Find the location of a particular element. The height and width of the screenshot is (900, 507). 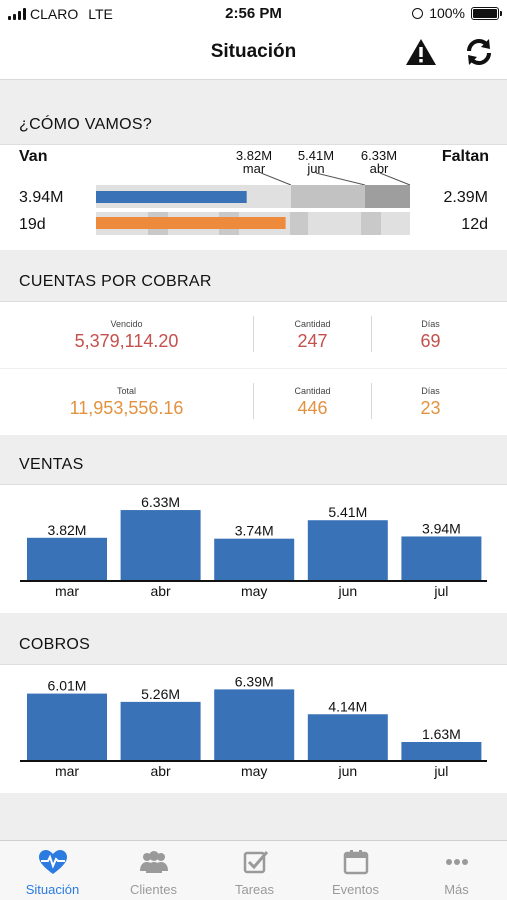

bar-value-label: 6.01M is located at coordinates (67, 686).